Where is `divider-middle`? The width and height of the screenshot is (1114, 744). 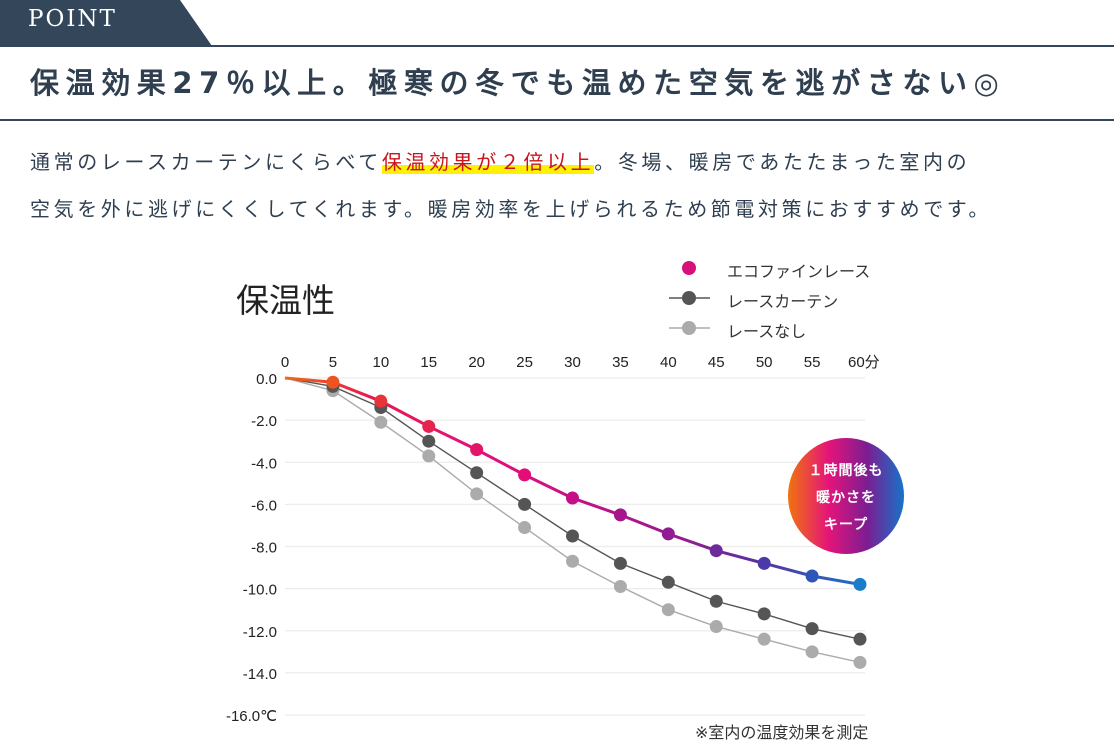
divider-middle is located at coordinates (557, 120).